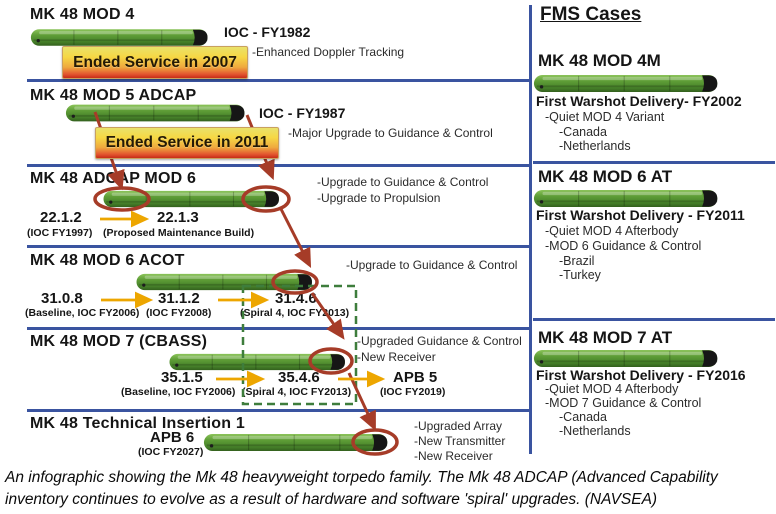 The width and height of the screenshot is (776, 514). I want to click on version-note: (IOC FY2008), so click(179, 313).